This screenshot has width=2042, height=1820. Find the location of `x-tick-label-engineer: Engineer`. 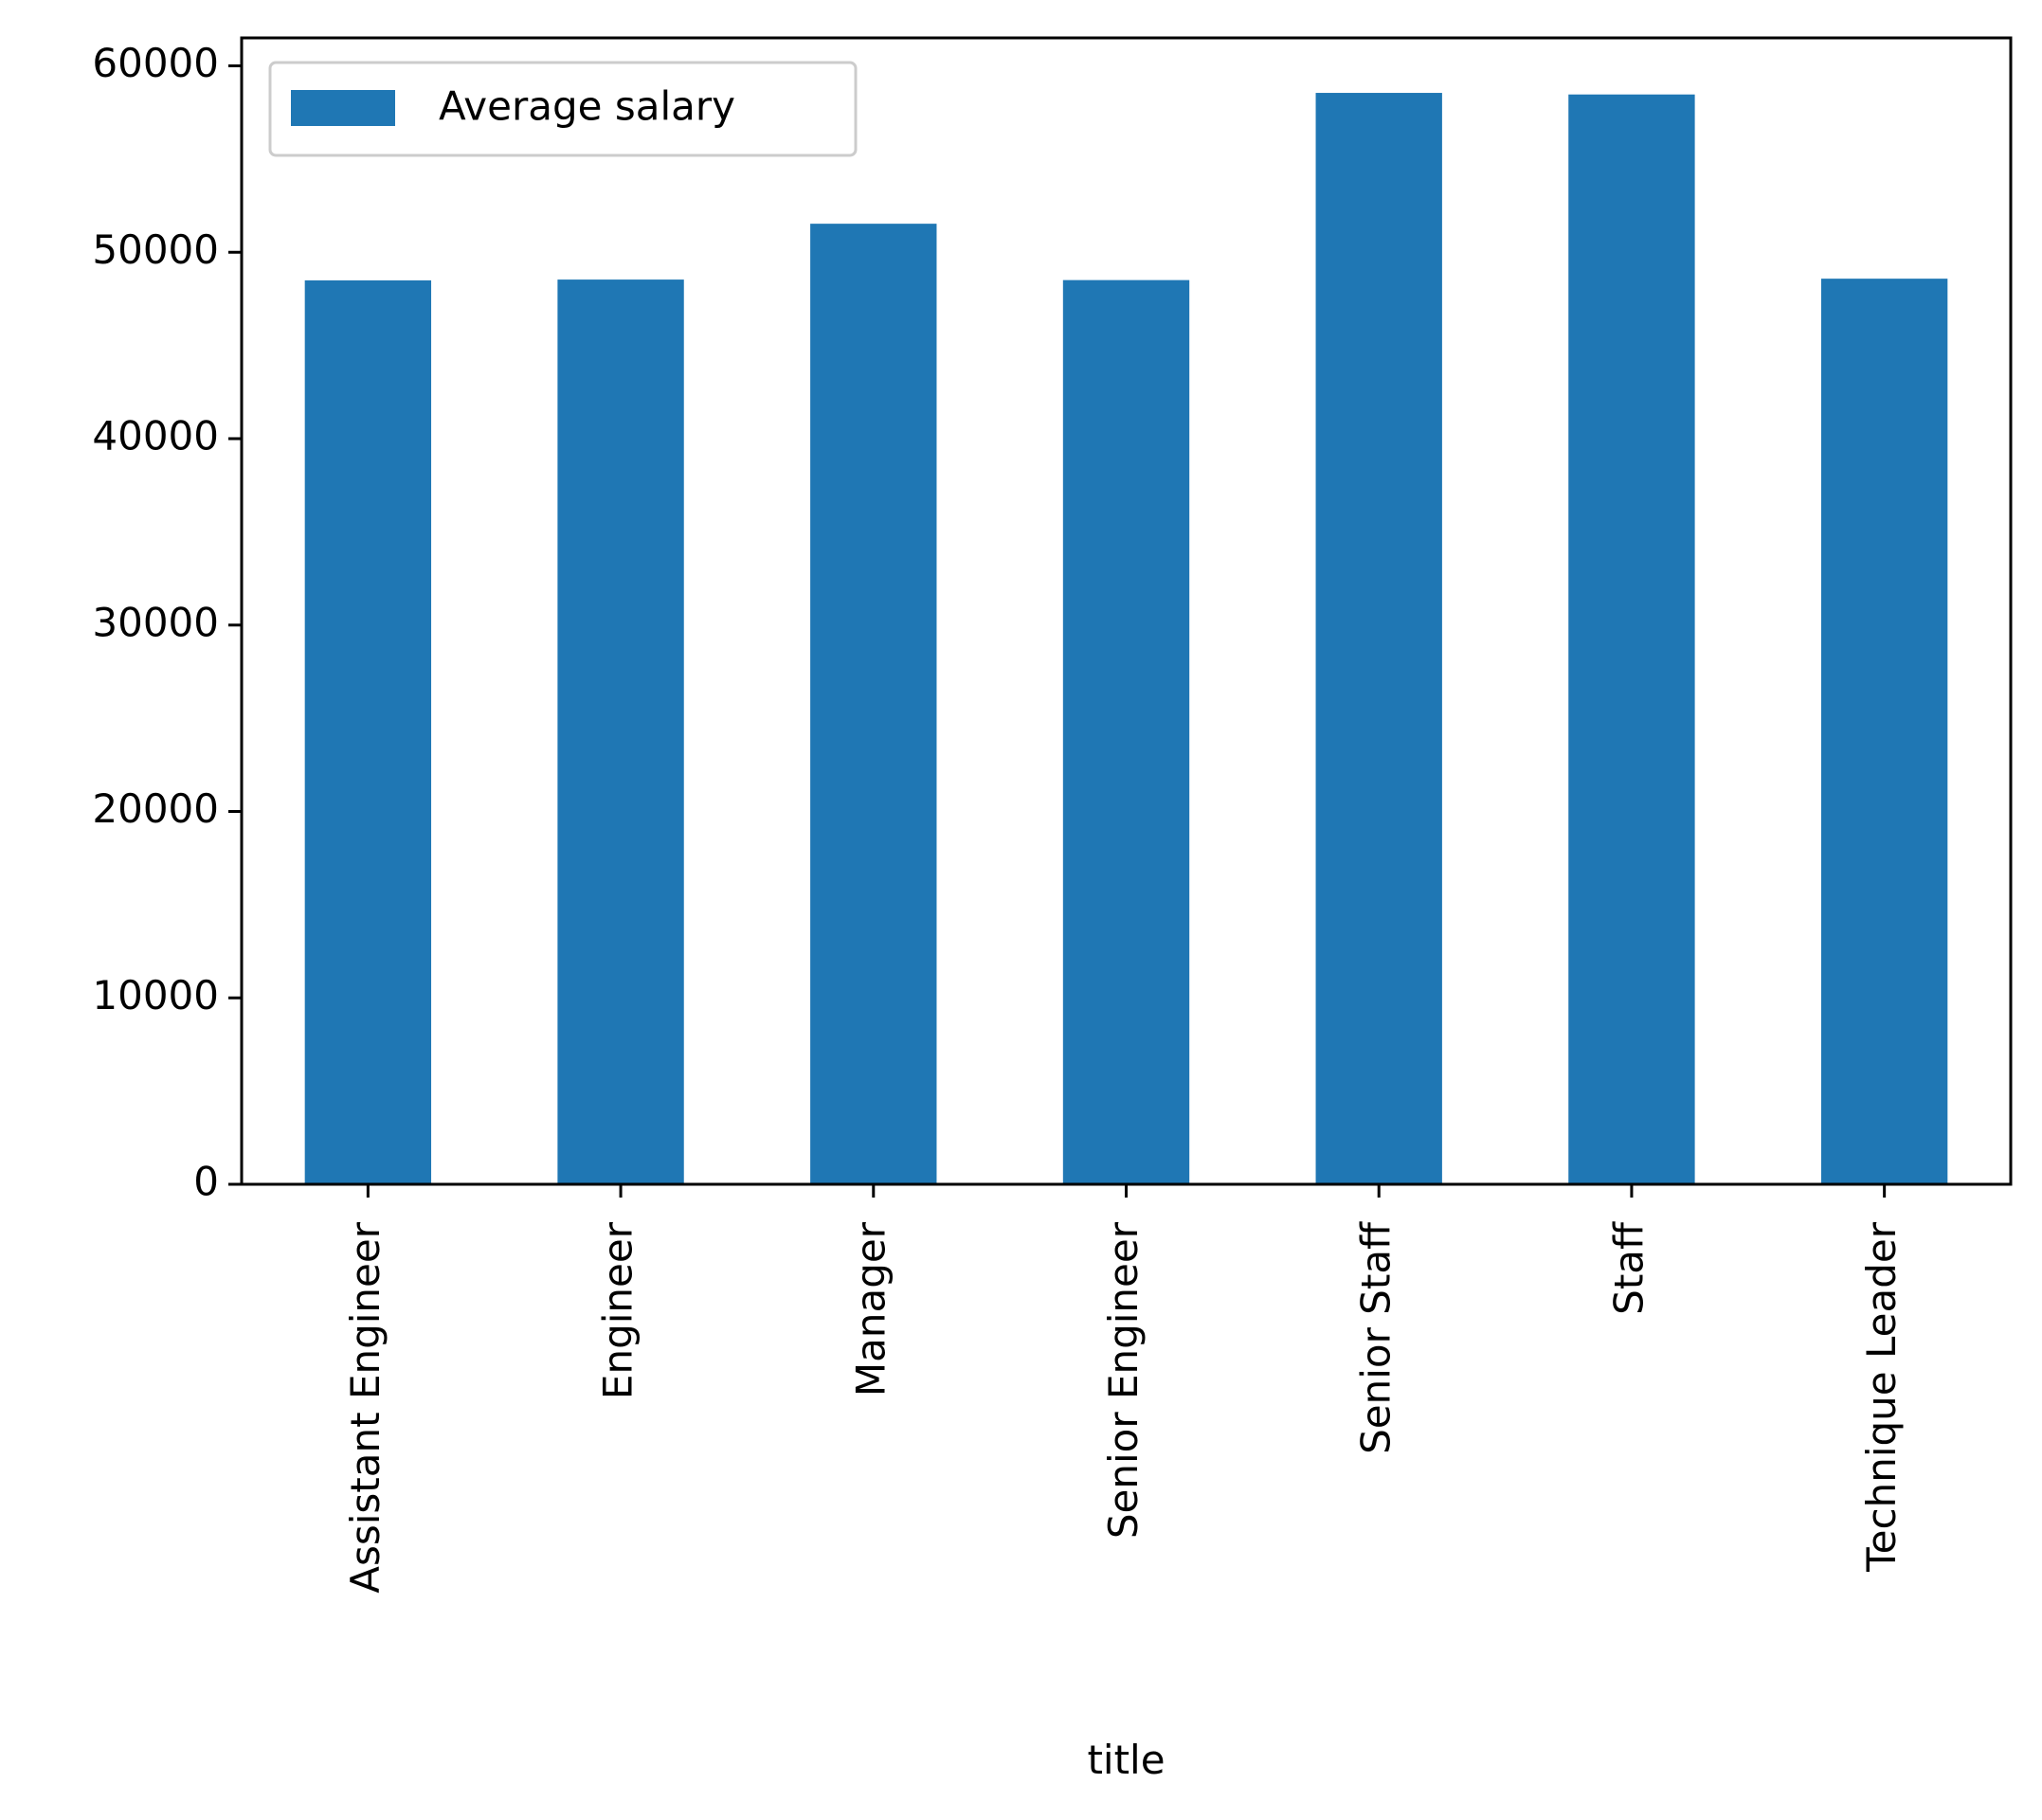

x-tick-label-engineer: Engineer is located at coordinates (619, 1310).